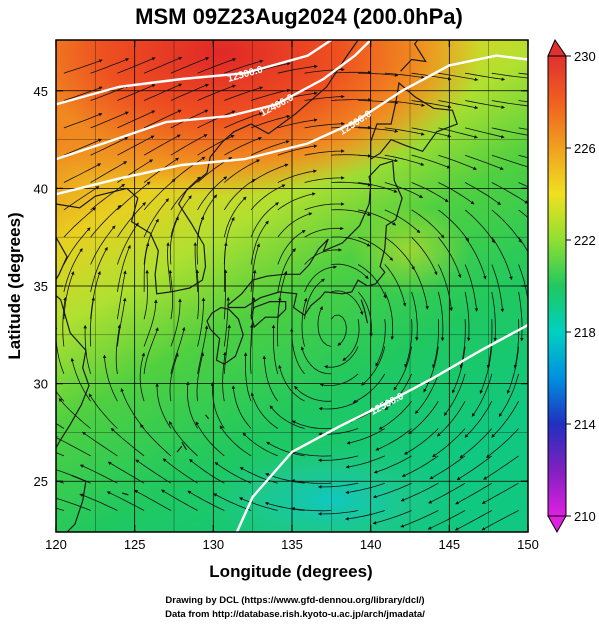 The image size is (599, 625). Describe the element at coordinates (585, 424) in the screenshot. I see `colorbar-tick-label: 214` at that location.